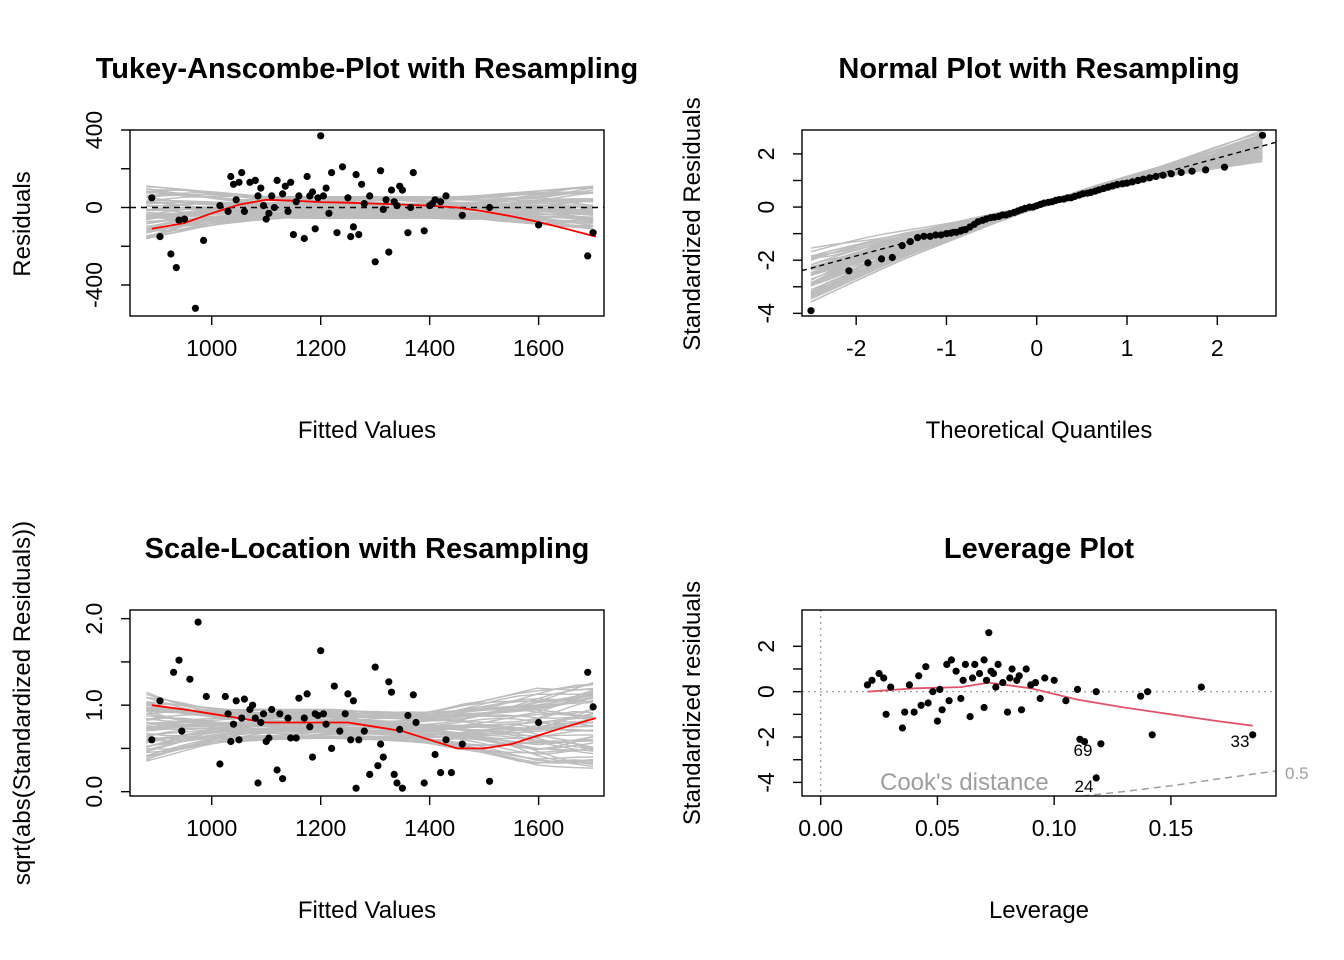 Image resolution: width=1344 pixels, height=960 pixels. Describe the element at coordinates (94, 705) in the screenshot. I see `y-tick-label: 1.0` at that location.